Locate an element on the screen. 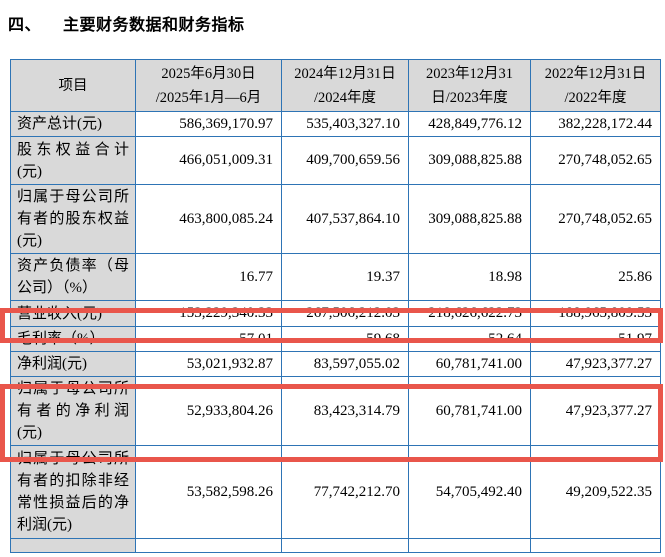  header-cell-2023: 2023年12月31 日/2023年度 is located at coordinates (469, 85).